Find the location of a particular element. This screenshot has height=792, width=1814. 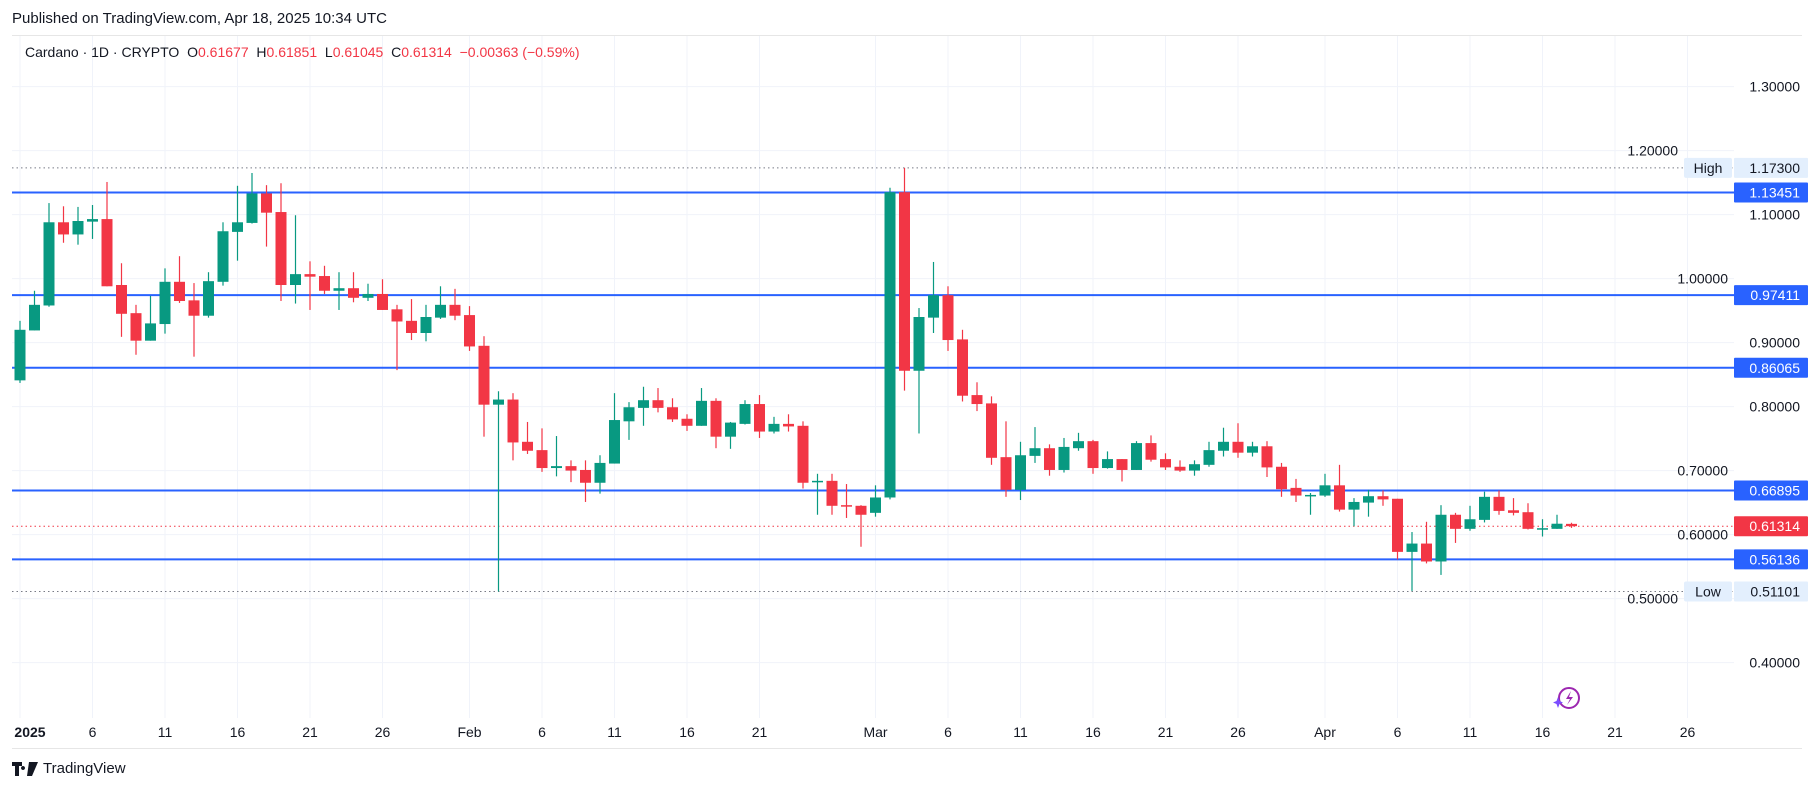

tradingview-branding: TradingView is located at coordinates (69, 768).